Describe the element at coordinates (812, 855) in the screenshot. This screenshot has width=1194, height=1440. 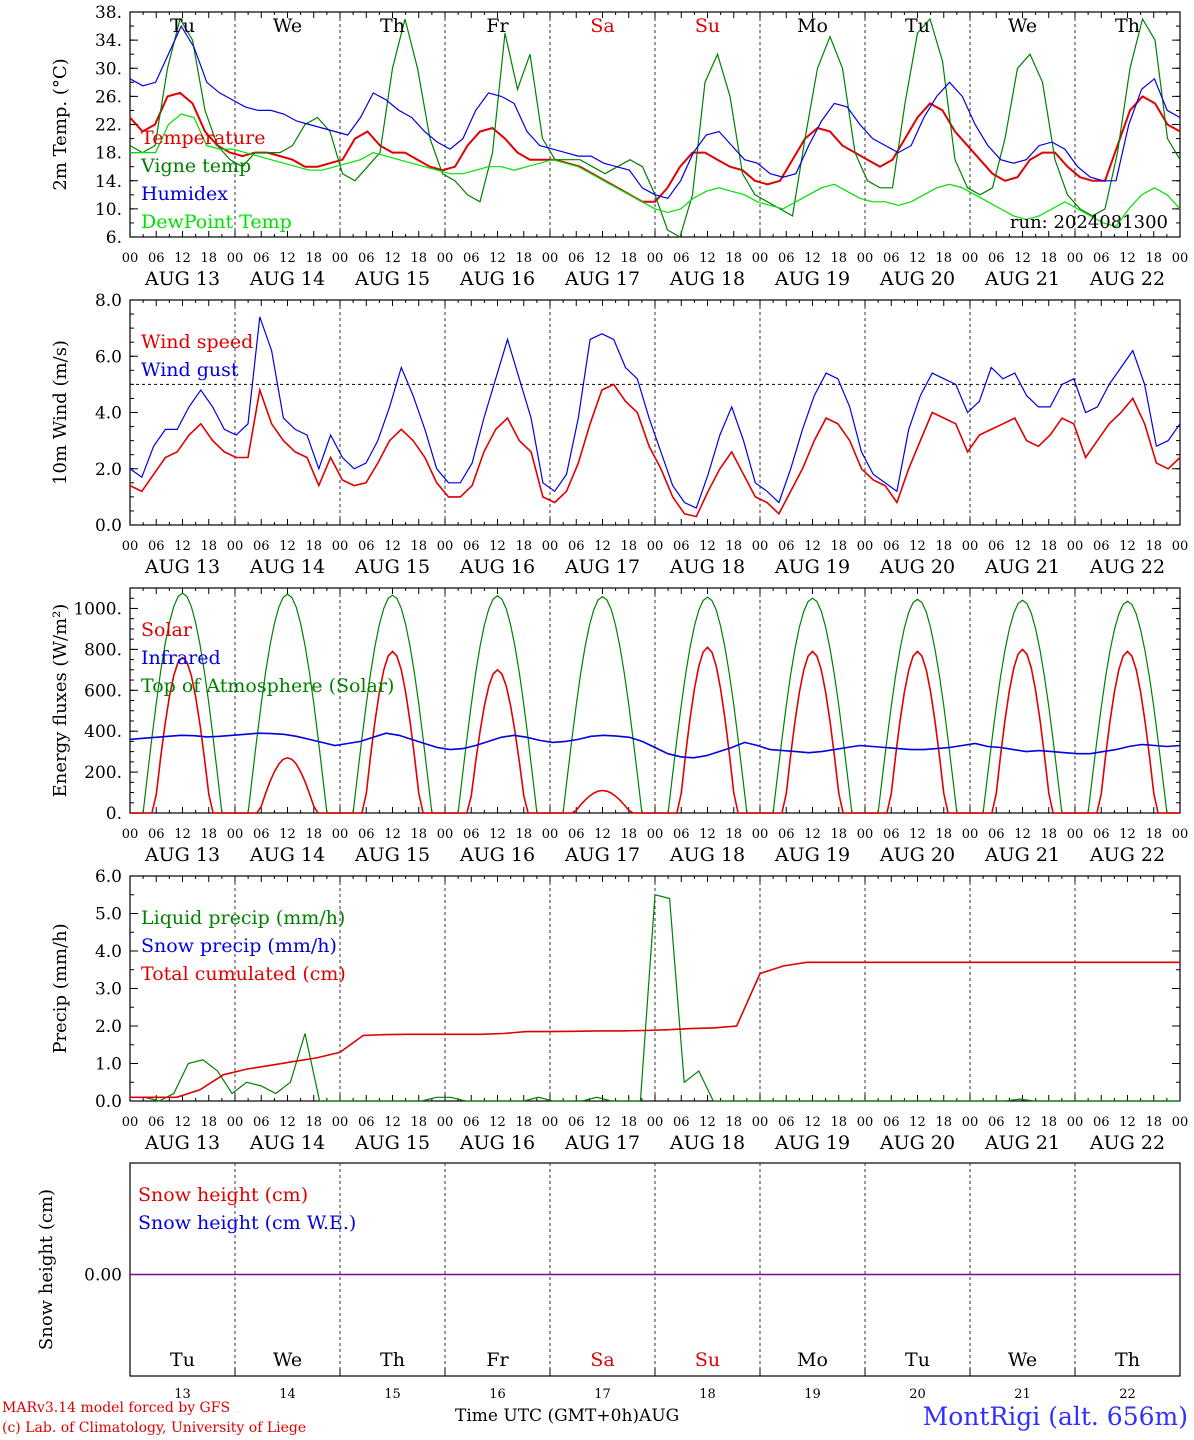
I see `date-label: AUG 19` at that location.